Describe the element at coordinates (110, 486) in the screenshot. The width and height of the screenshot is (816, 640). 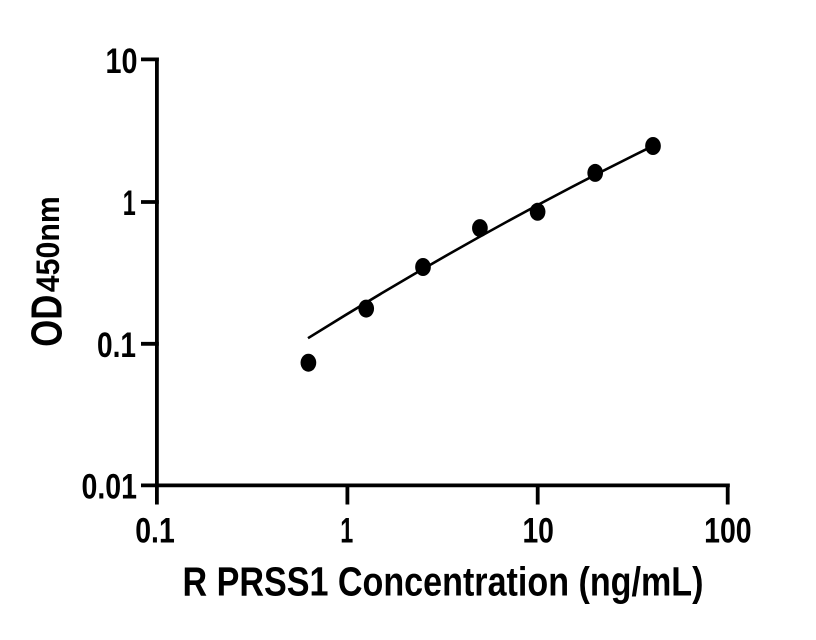
I see `svg-text: 0.01` at that location.